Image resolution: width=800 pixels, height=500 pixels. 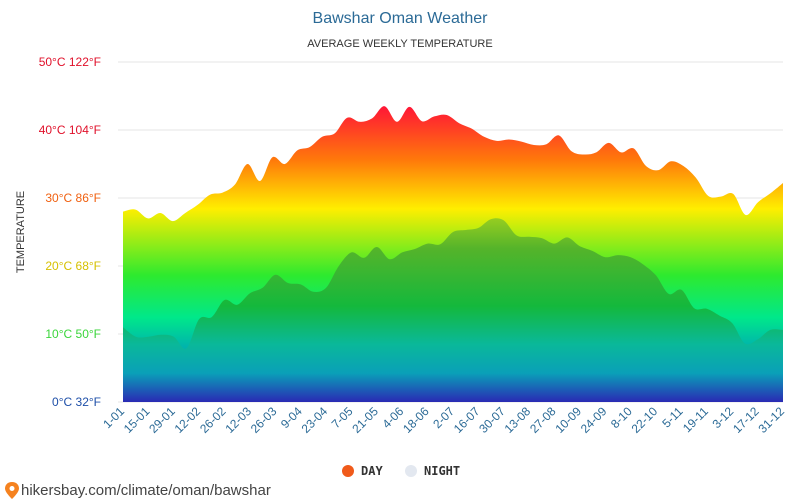 I want to click on x-tick-label: 17-12, so click(x=746, y=420).